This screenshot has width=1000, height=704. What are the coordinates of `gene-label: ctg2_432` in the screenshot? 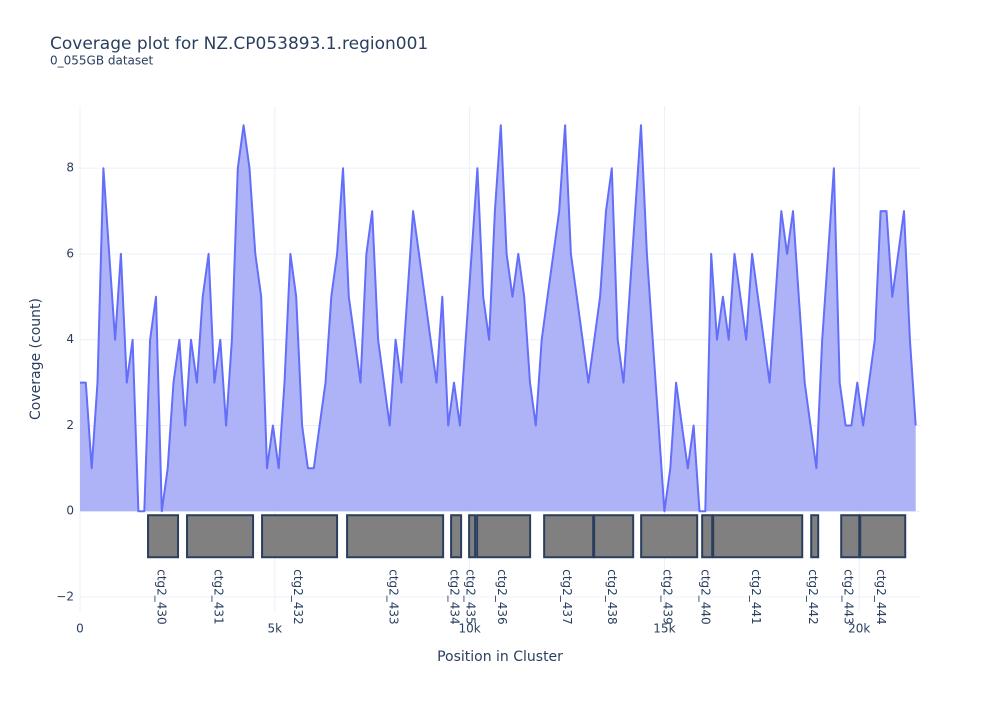 It's located at (298, 596).